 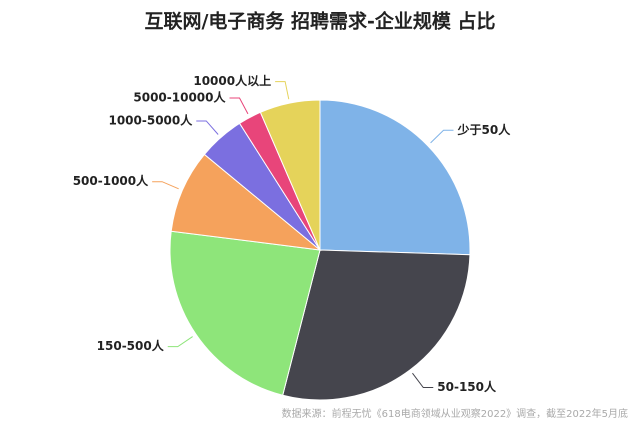 What do you see at coordinates (232, 80) in the screenshot?
I see `slice-label: 10000人以上` at bounding box center [232, 80].